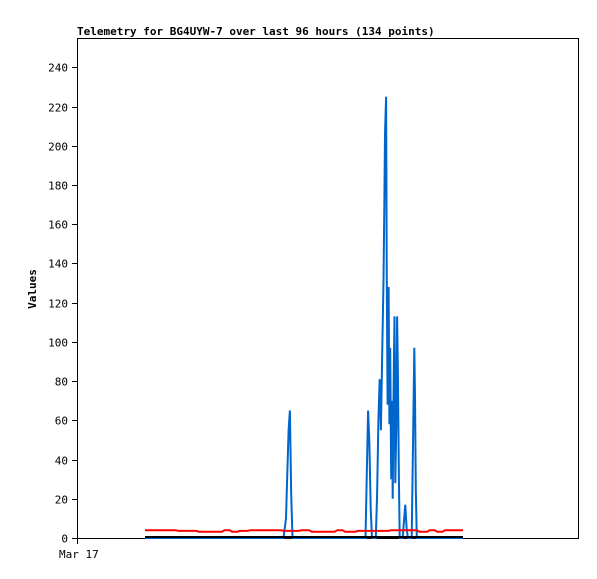 This screenshot has width=597, height=579. I want to click on x-tick-label: Mar 17, so click(79, 554).